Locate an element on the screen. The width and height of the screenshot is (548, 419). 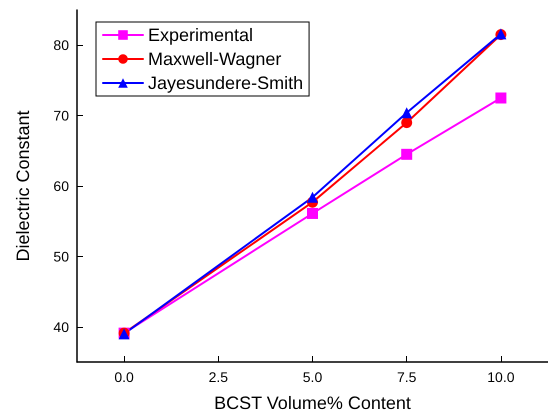
y-tick-label: 40 is located at coordinates (61, 326).